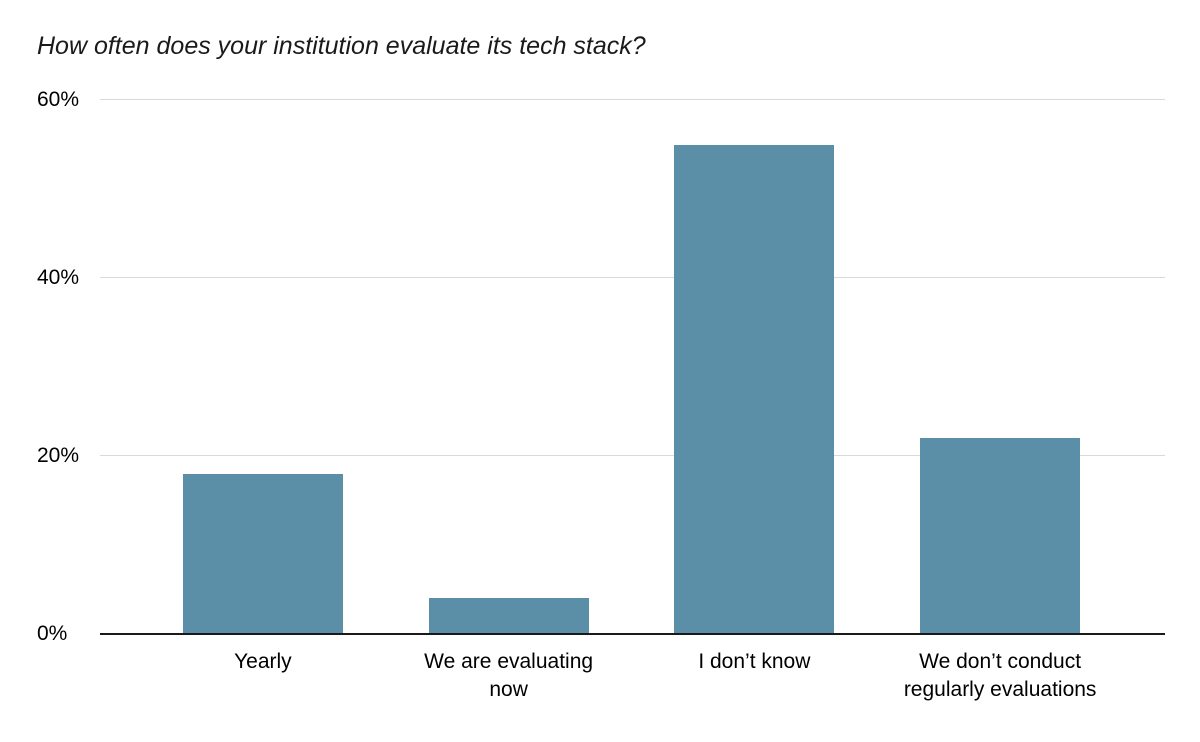 The height and width of the screenshot is (742, 1200). I want to click on y-tick-label-40: 40%, so click(58, 277).